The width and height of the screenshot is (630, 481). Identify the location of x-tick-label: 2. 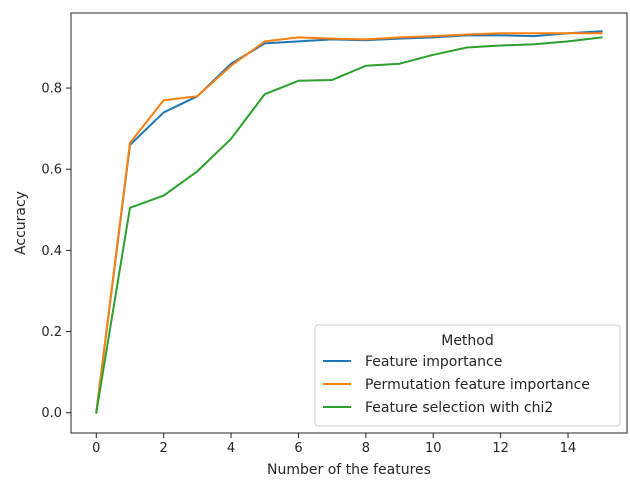
(164, 448).